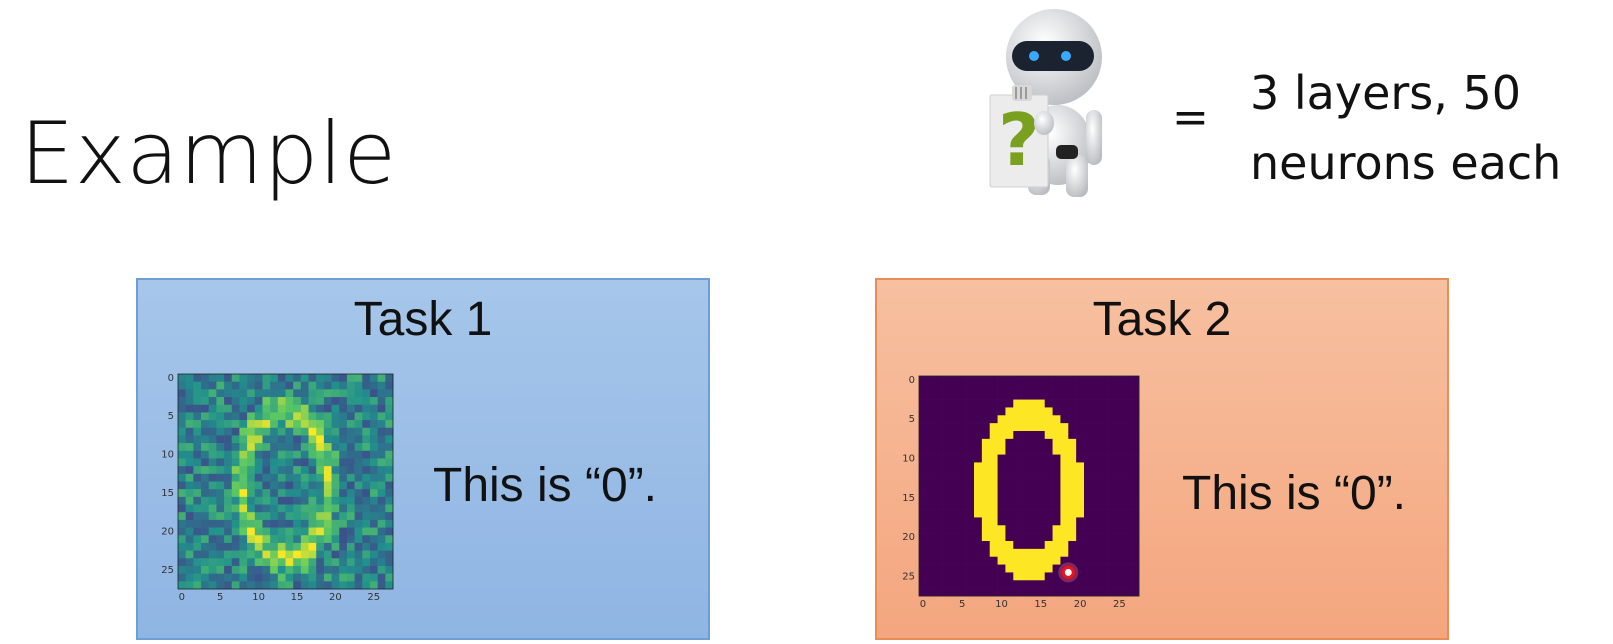 This screenshot has height=644, width=1613. I want to click on task2-title: Task 2, so click(1162, 319).